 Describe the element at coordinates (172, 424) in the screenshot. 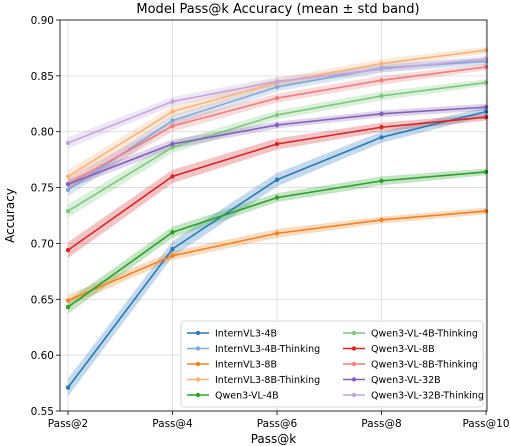

I see `x-tick-label: Pass@4` at that location.